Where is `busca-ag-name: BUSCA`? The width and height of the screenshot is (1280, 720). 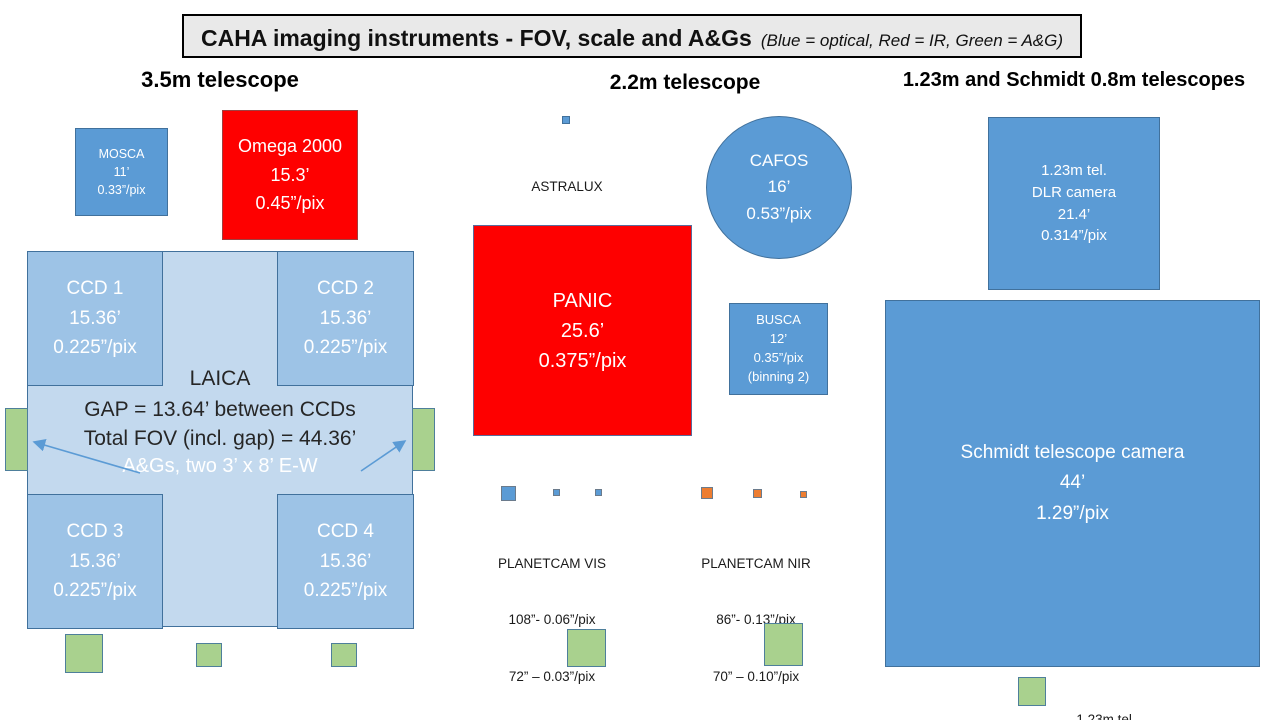 busca-ag-name: BUSCA is located at coordinates (783, 717).